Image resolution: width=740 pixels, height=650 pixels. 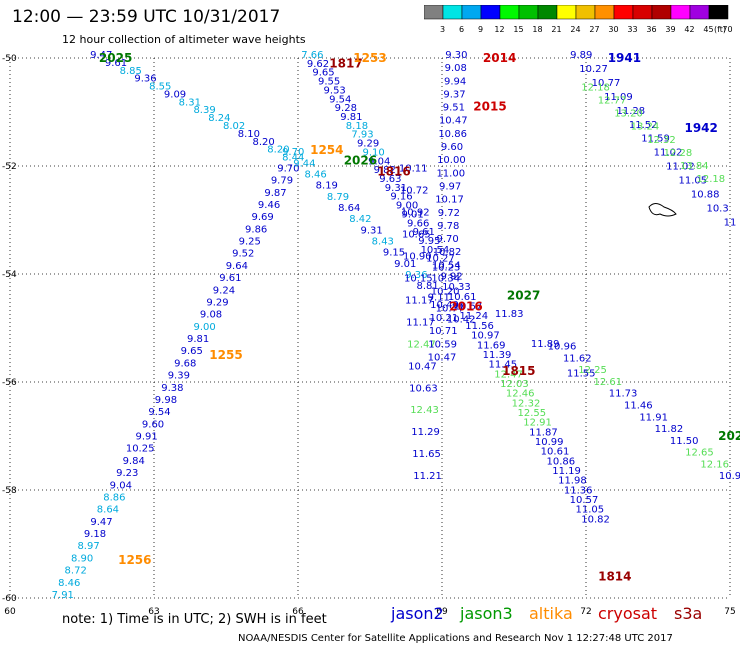 I want to click on wave-height-value: 11.89, so click(x=545, y=344).